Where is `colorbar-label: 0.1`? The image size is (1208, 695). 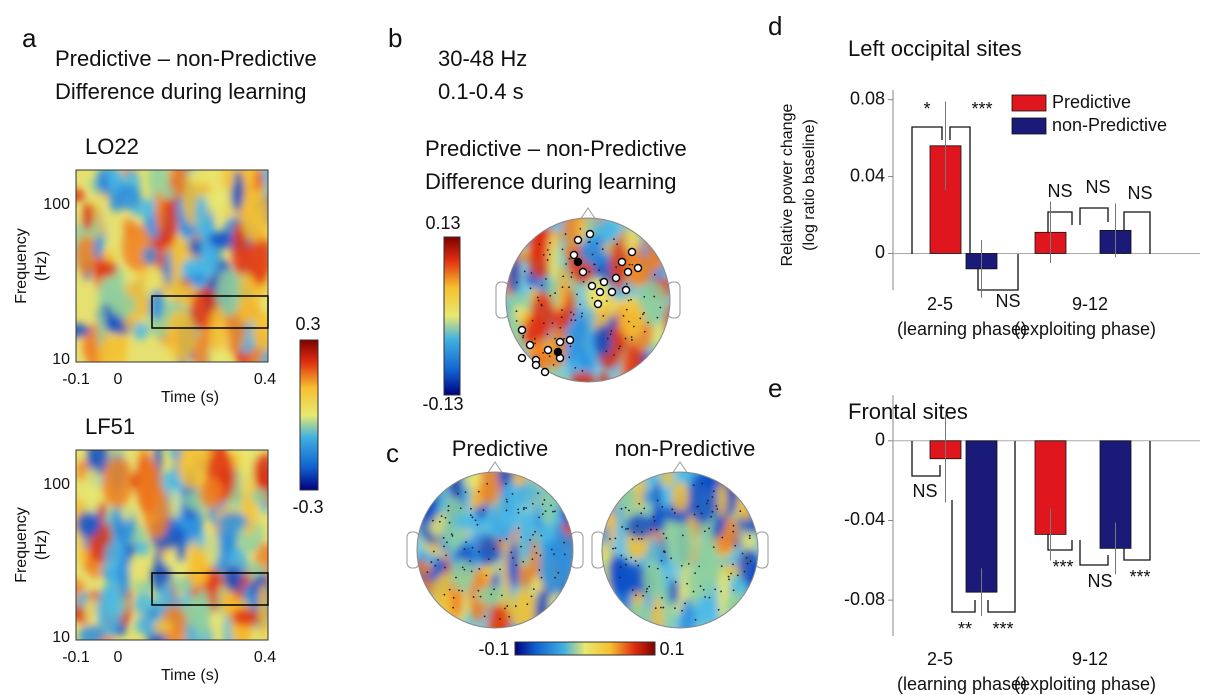
colorbar-label: 0.1 is located at coordinates (671, 649).